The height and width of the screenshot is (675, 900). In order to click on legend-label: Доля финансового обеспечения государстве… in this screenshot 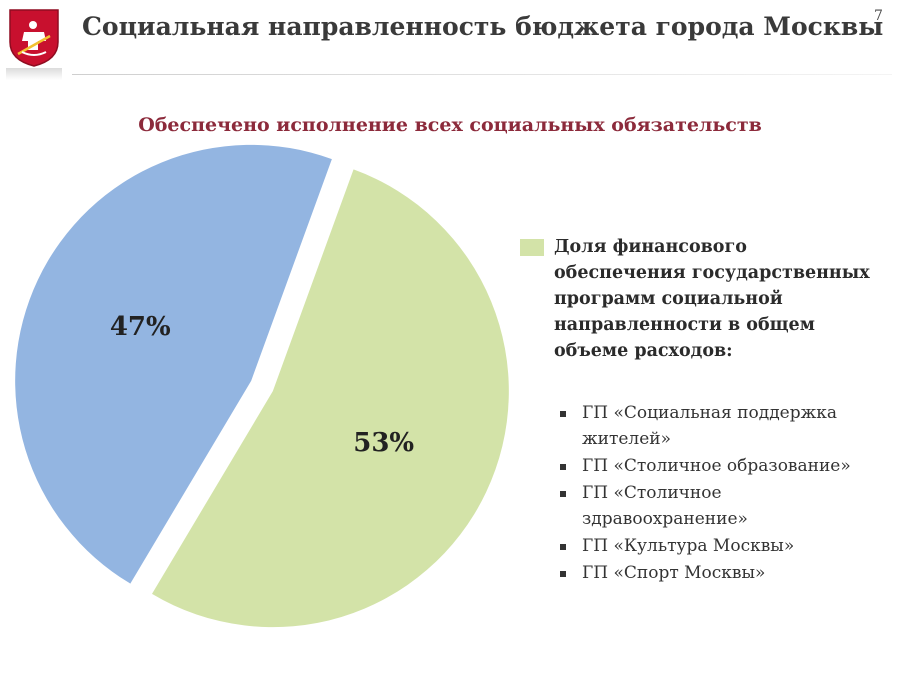, I will do `click(712, 299)`.